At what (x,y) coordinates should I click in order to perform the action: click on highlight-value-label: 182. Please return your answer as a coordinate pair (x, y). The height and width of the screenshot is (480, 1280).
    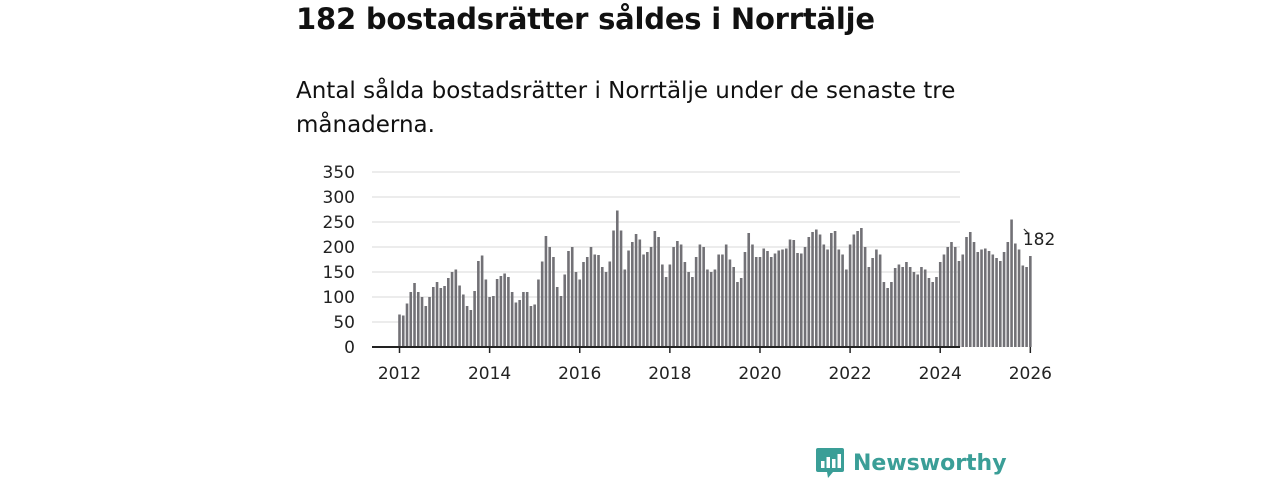
    Looking at the image, I should click on (1039, 240).